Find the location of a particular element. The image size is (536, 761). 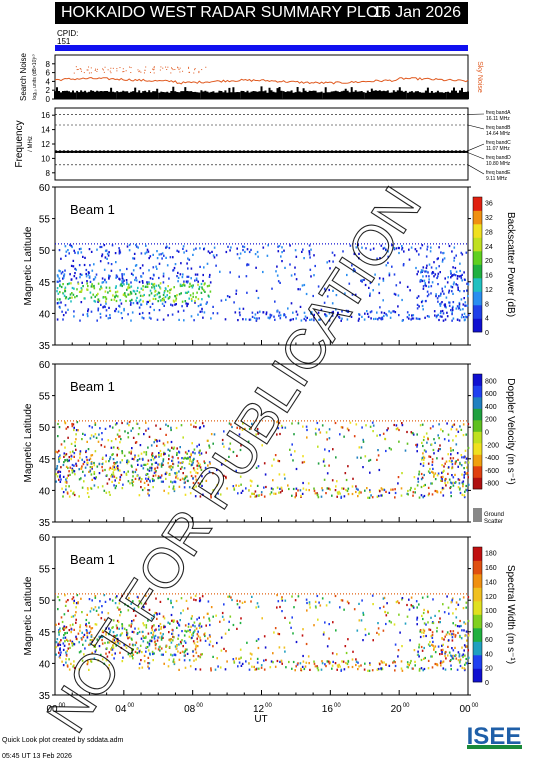

freq-band-value: 14.64 MHz is located at coordinates (498, 134).